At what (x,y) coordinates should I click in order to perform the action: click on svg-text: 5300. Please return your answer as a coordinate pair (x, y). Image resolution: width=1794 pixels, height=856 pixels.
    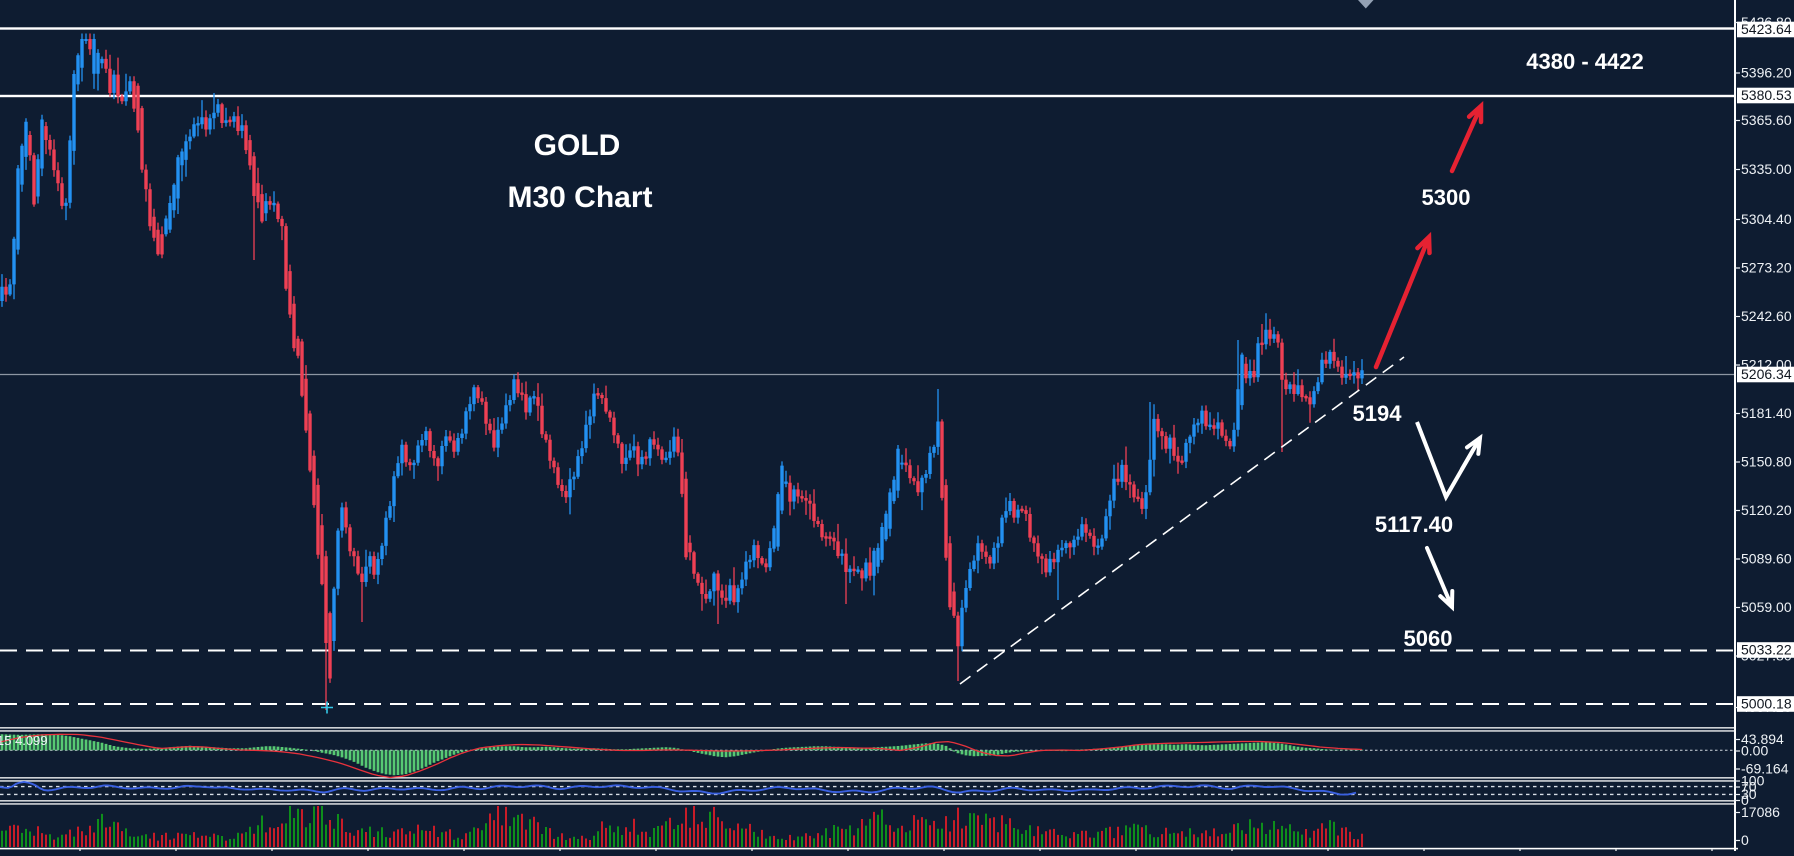
    Looking at the image, I should click on (1446, 197).